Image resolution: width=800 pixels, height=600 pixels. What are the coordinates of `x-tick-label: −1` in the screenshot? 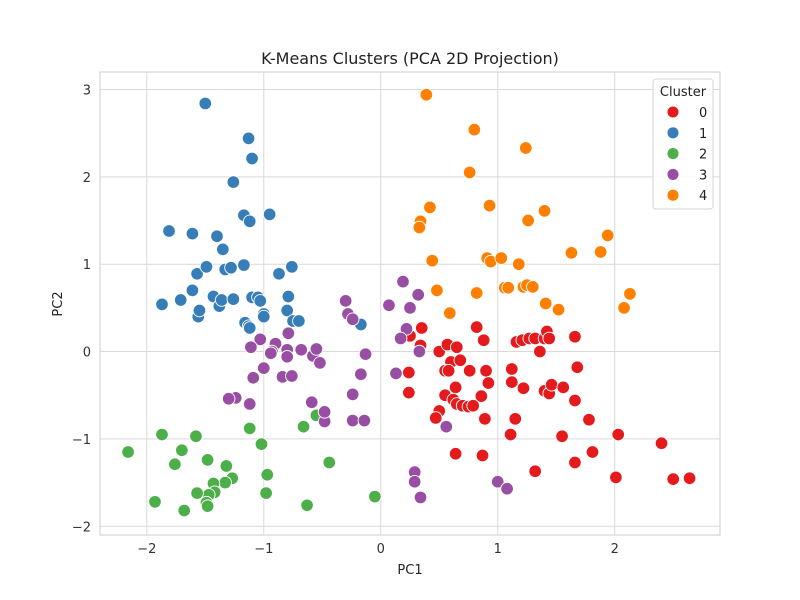 It's located at (263, 549).